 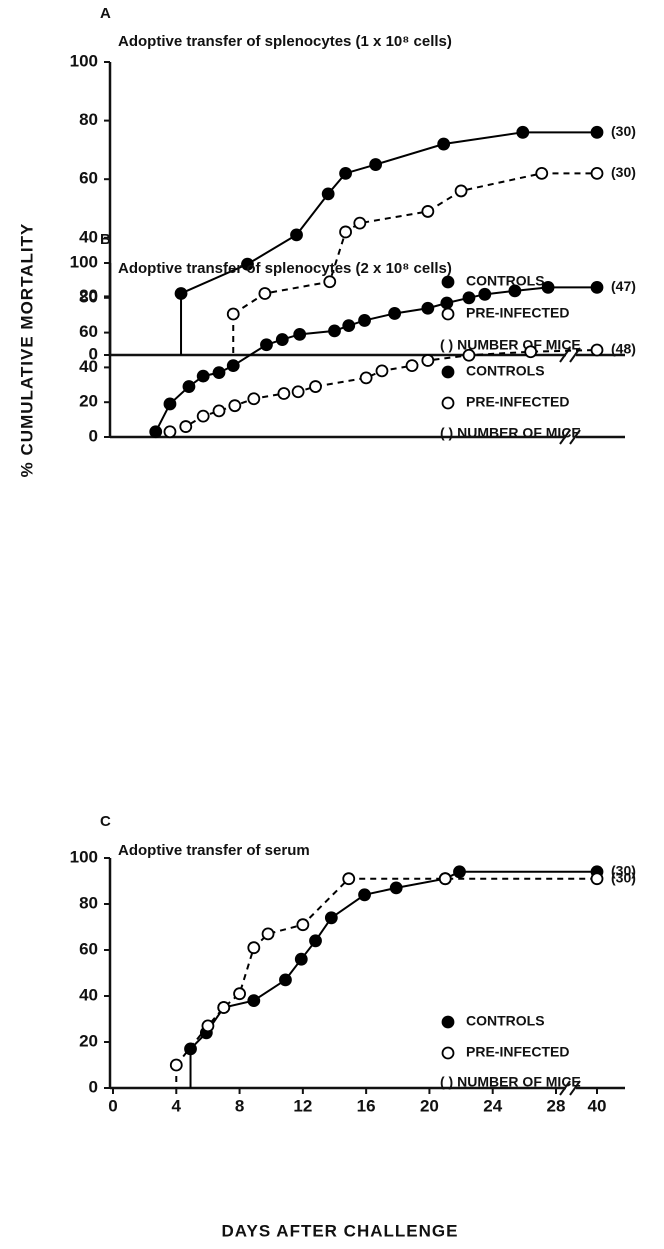 What do you see at coordinates (239, 1105) in the screenshot?
I see `x-tick-label: 8` at bounding box center [239, 1105].